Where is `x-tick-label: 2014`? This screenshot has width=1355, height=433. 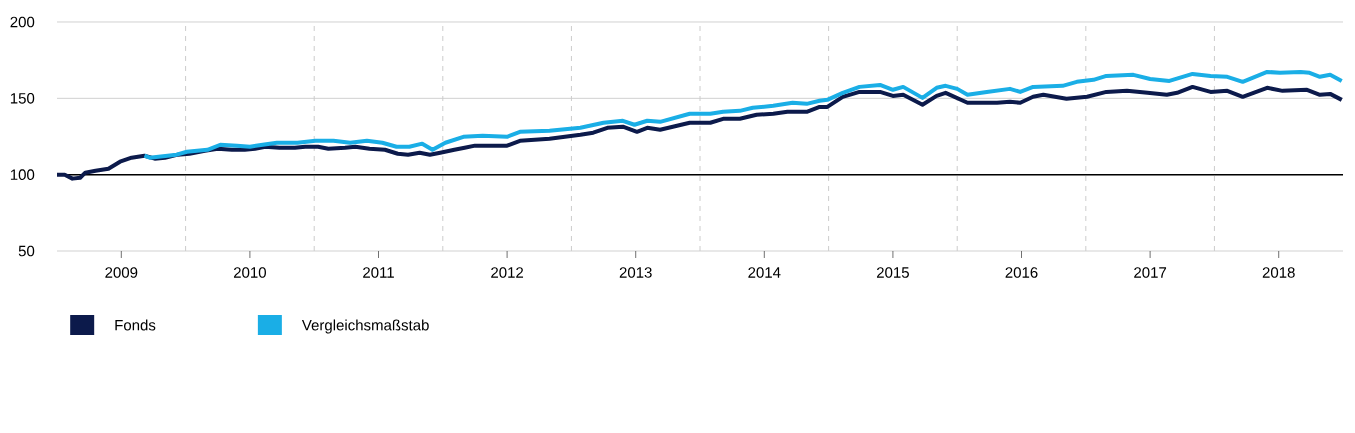 x-tick-label: 2014 is located at coordinates (764, 272).